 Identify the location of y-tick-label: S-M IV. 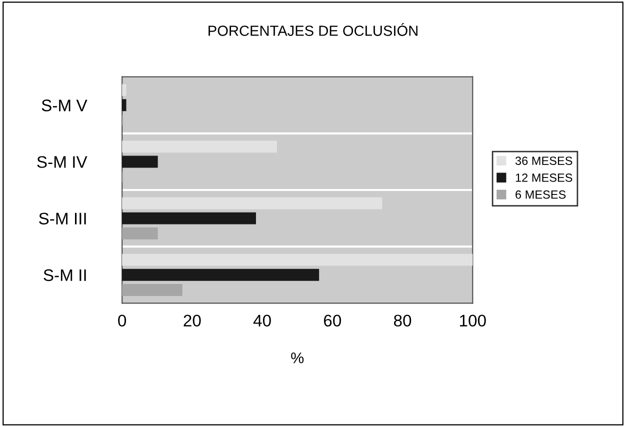
(62, 162).